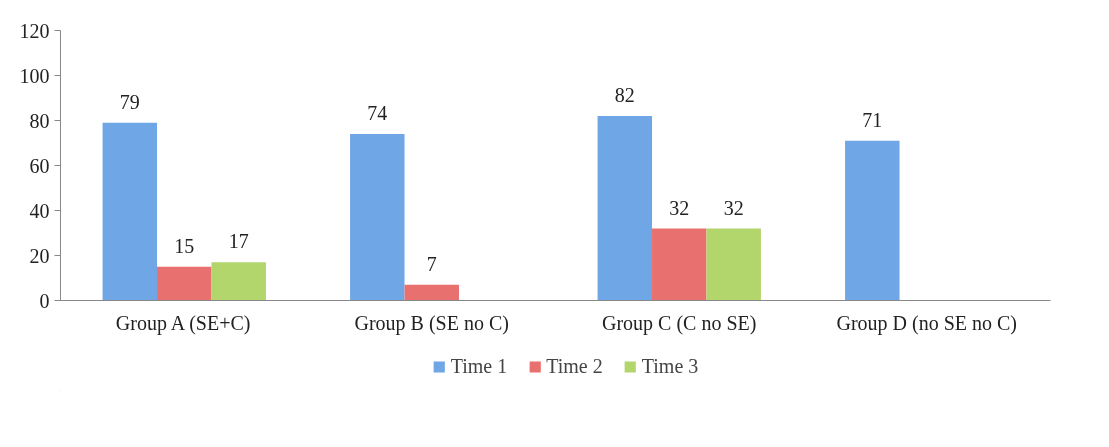 Image resolution: width=1109 pixels, height=447 pixels. Describe the element at coordinates (129, 101) in the screenshot. I see `data-label: 79` at that location.